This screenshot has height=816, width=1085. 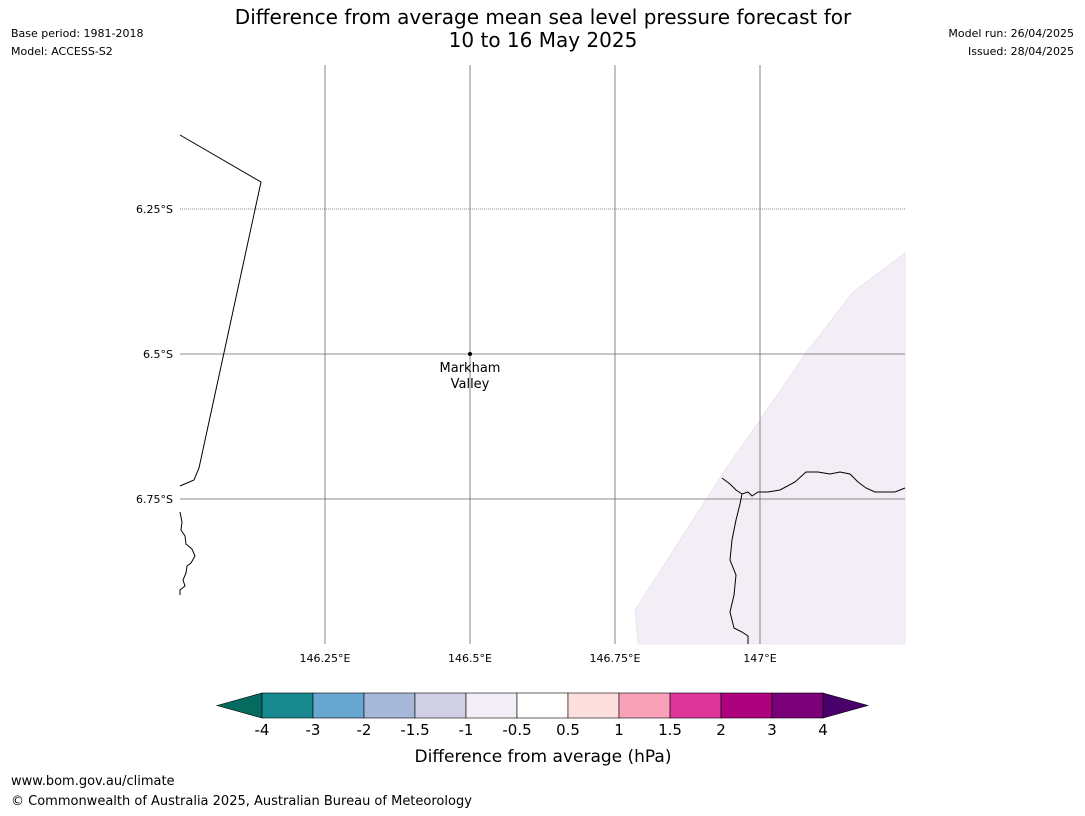 What do you see at coordinates (538, 658) in the screenshot?
I see `longitude-labels: 146.25°E 146.5°E 146.75°E 147°E` at bounding box center [538, 658].